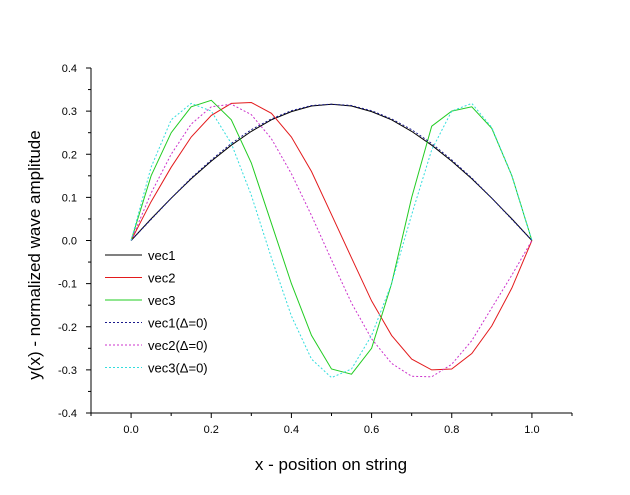 The height and width of the screenshot is (495, 630). What do you see at coordinates (178, 323) in the screenshot?
I see `legend-label: vec1(Δ=0)` at bounding box center [178, 323].